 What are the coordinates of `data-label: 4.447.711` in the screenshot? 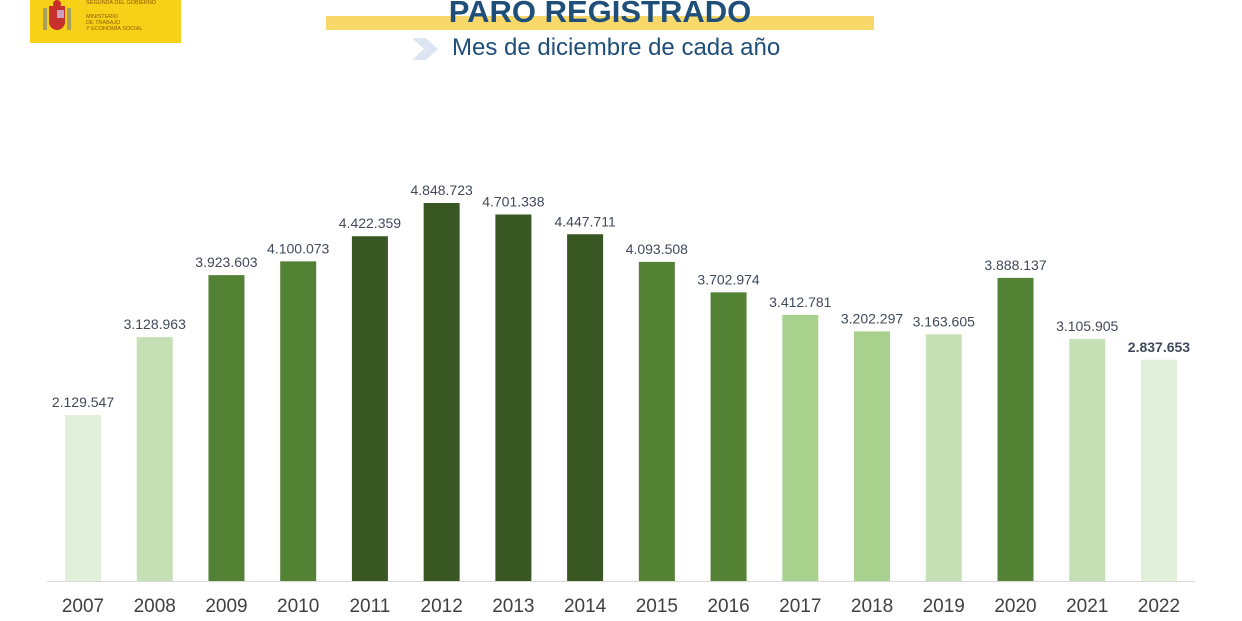 It's located at (584, 221).